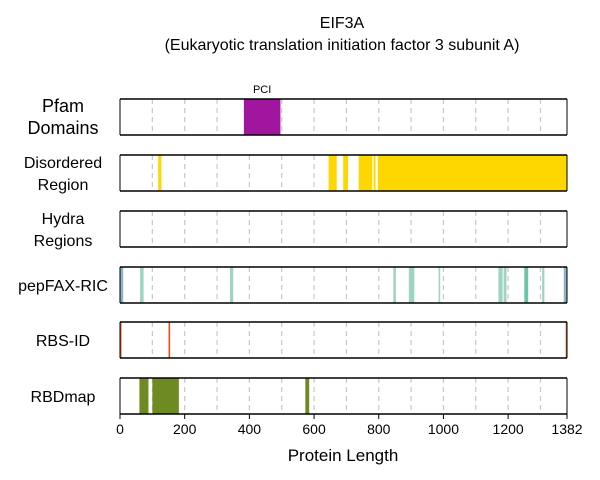 The image size is (600, 480). Describe the element at coordinates (250, 429) in the screenshot. I see `x-tick-label: 400` at that location.